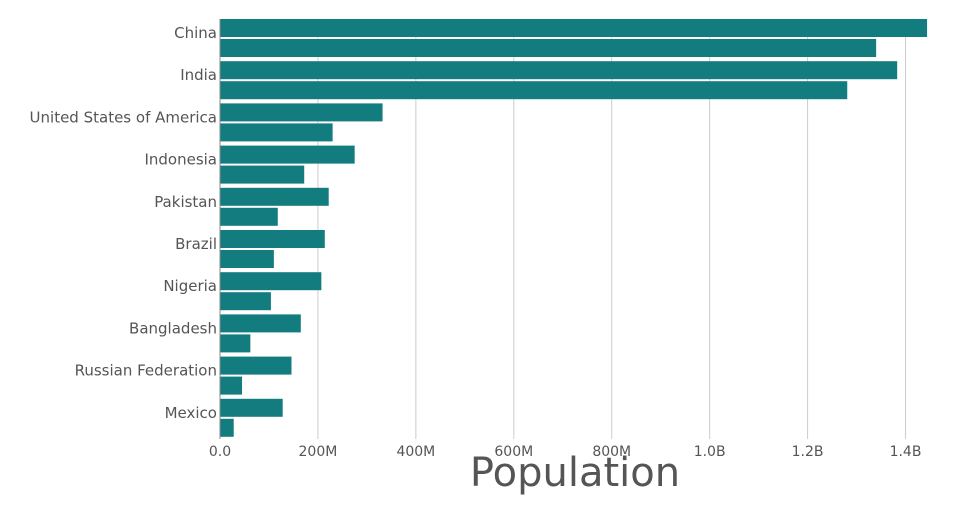 The width and height of the screenshot is (960, 505). I want to click on x-tick-label: 1.4B, so click(906, 452).